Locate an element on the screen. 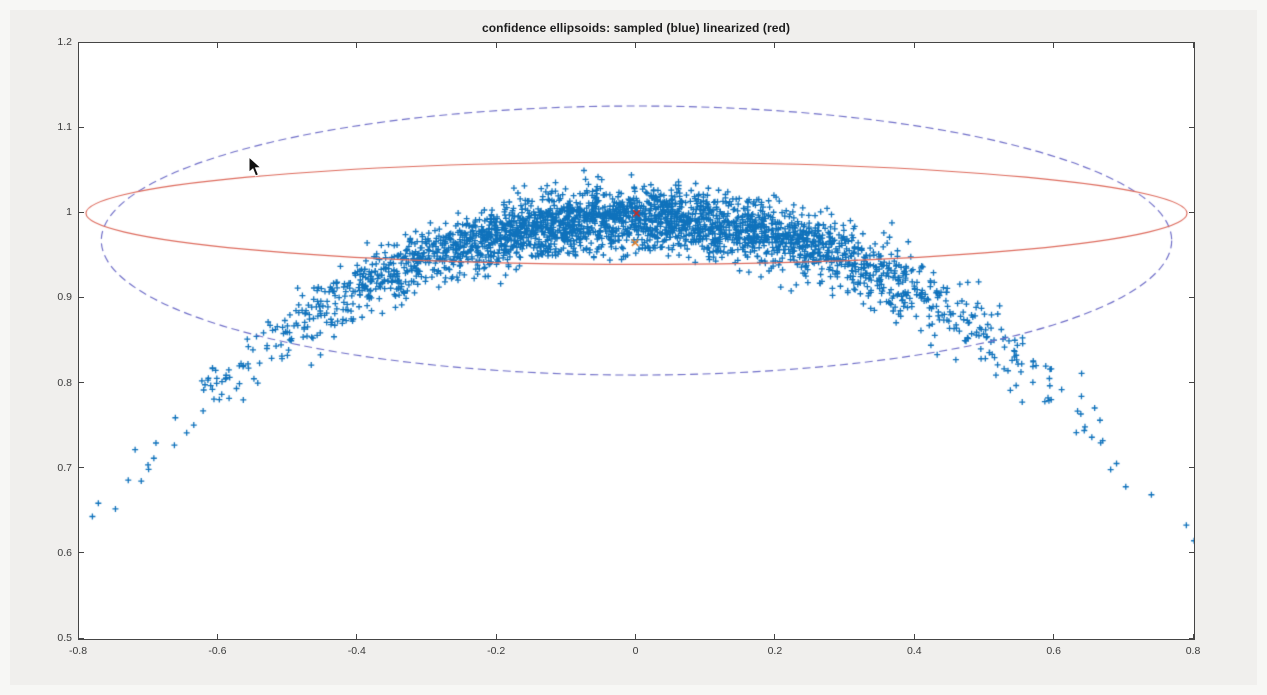 The height and width of the screenshot is (695, 1267). x-tick-label: 0.2 is located at coordinates (775, 651).